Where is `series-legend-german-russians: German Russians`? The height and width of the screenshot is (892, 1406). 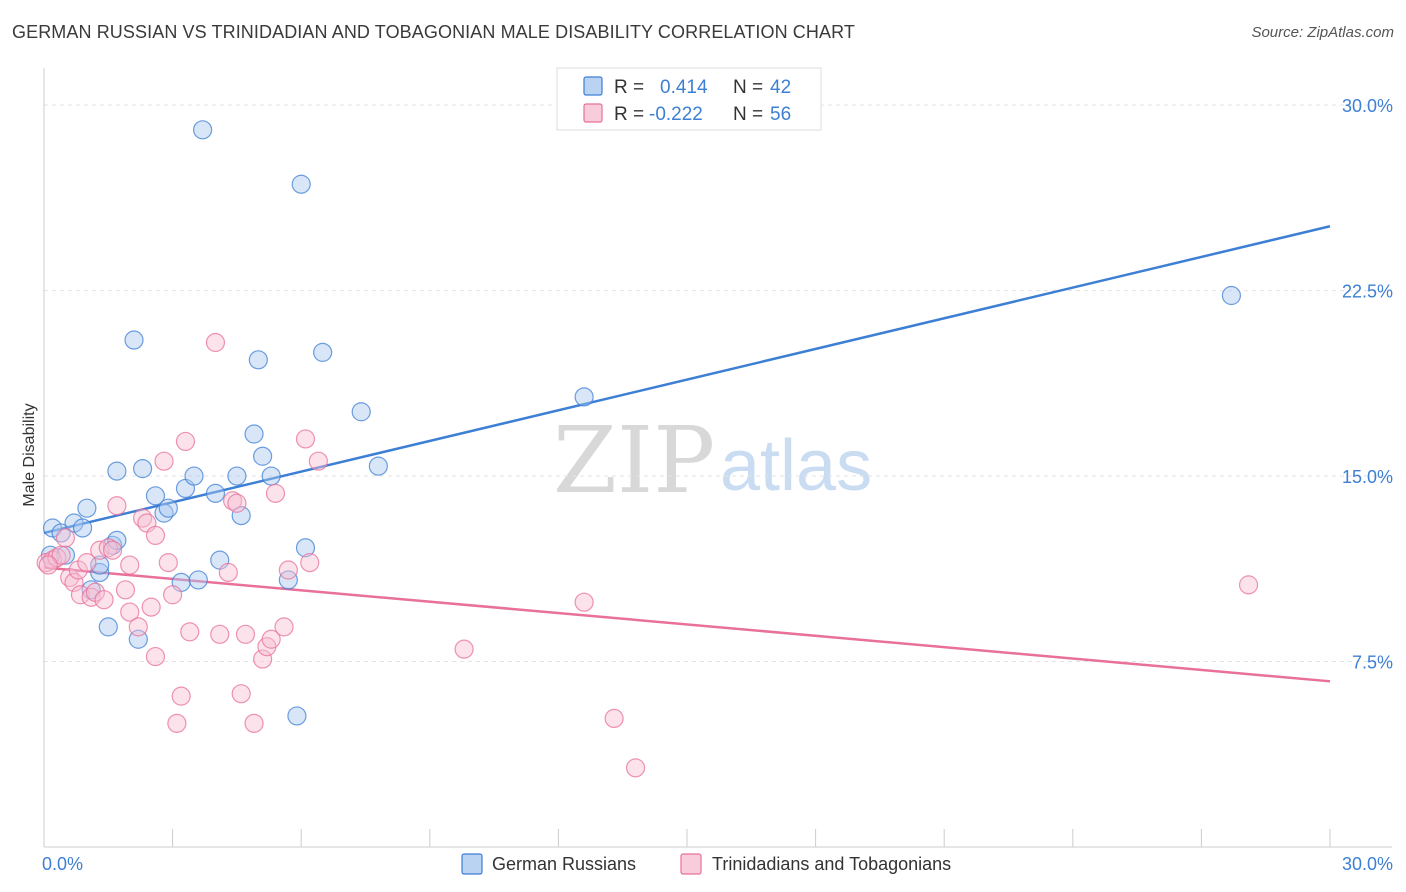 series-legend-german-russians: German Russians is located at coordinates (564, 864).